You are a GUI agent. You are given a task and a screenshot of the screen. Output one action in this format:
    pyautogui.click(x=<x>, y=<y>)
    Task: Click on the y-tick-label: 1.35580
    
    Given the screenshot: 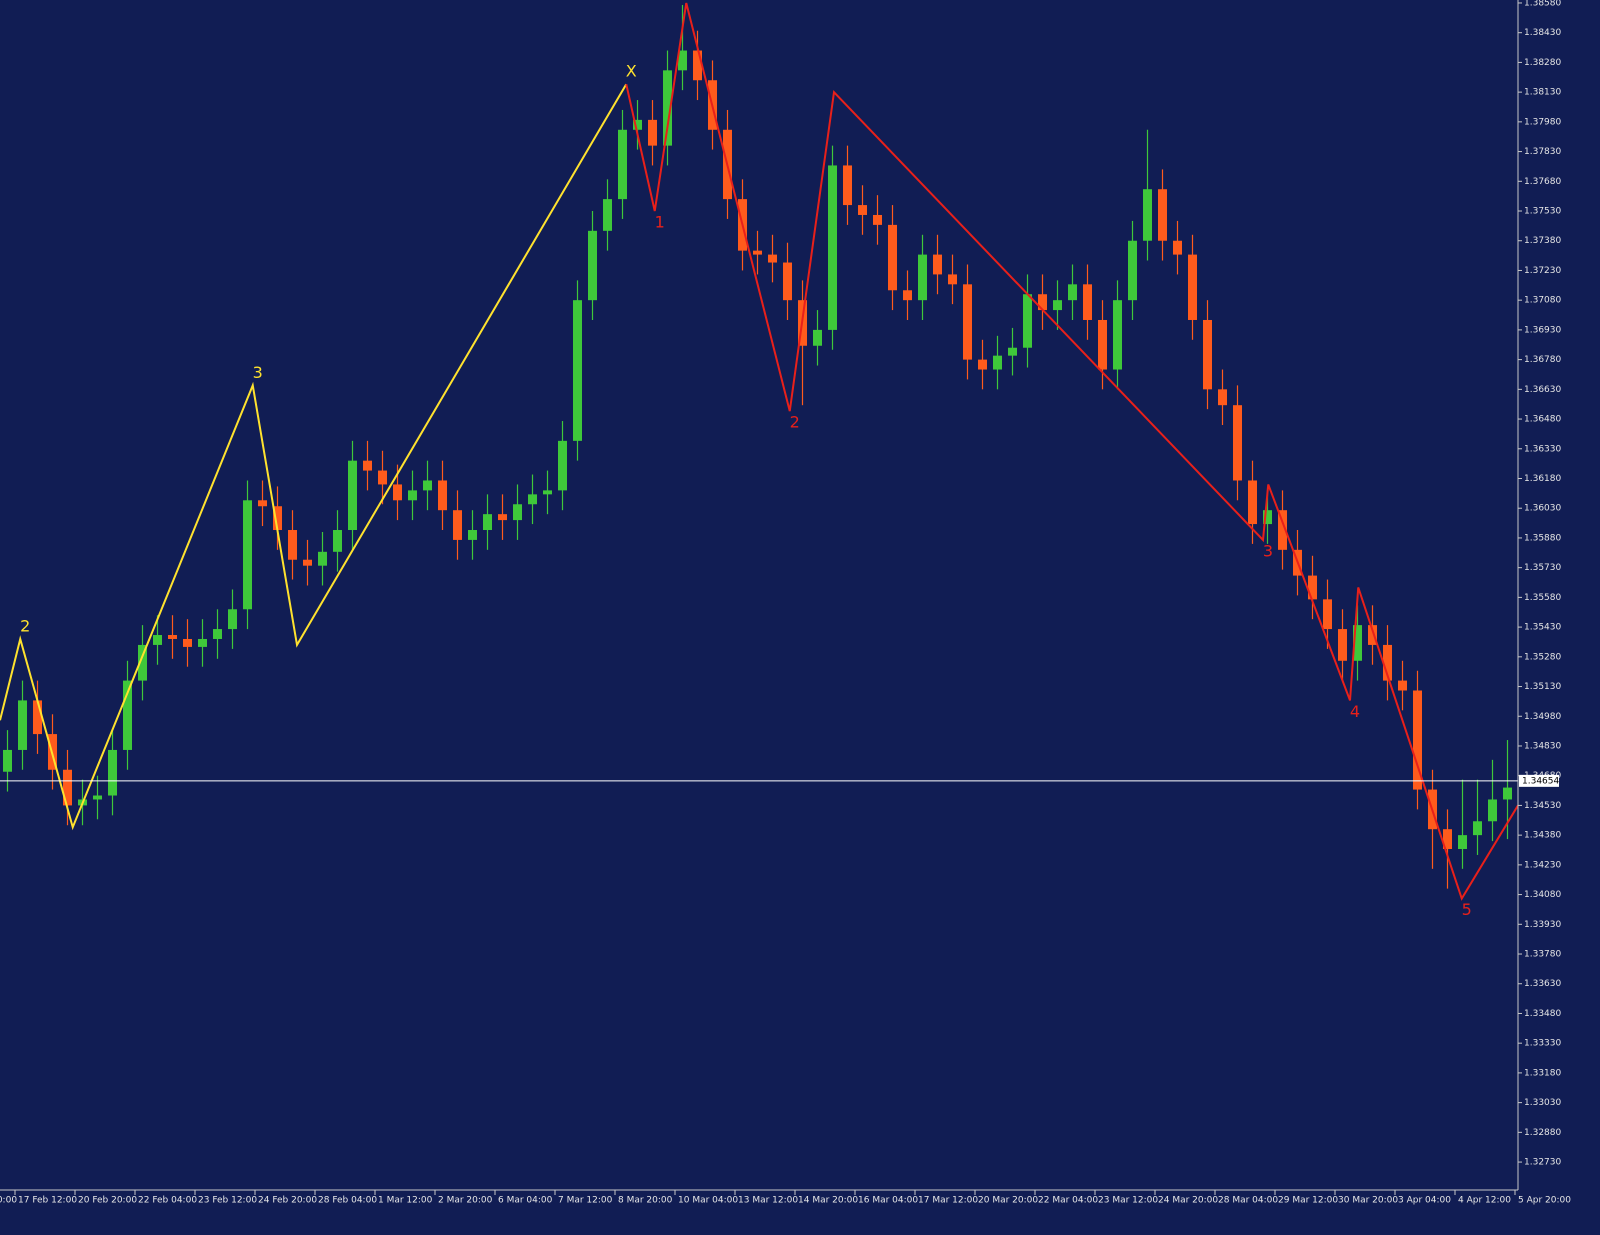 What is the action you would take?
    pyautogui.click(x=1542, y=598)
    